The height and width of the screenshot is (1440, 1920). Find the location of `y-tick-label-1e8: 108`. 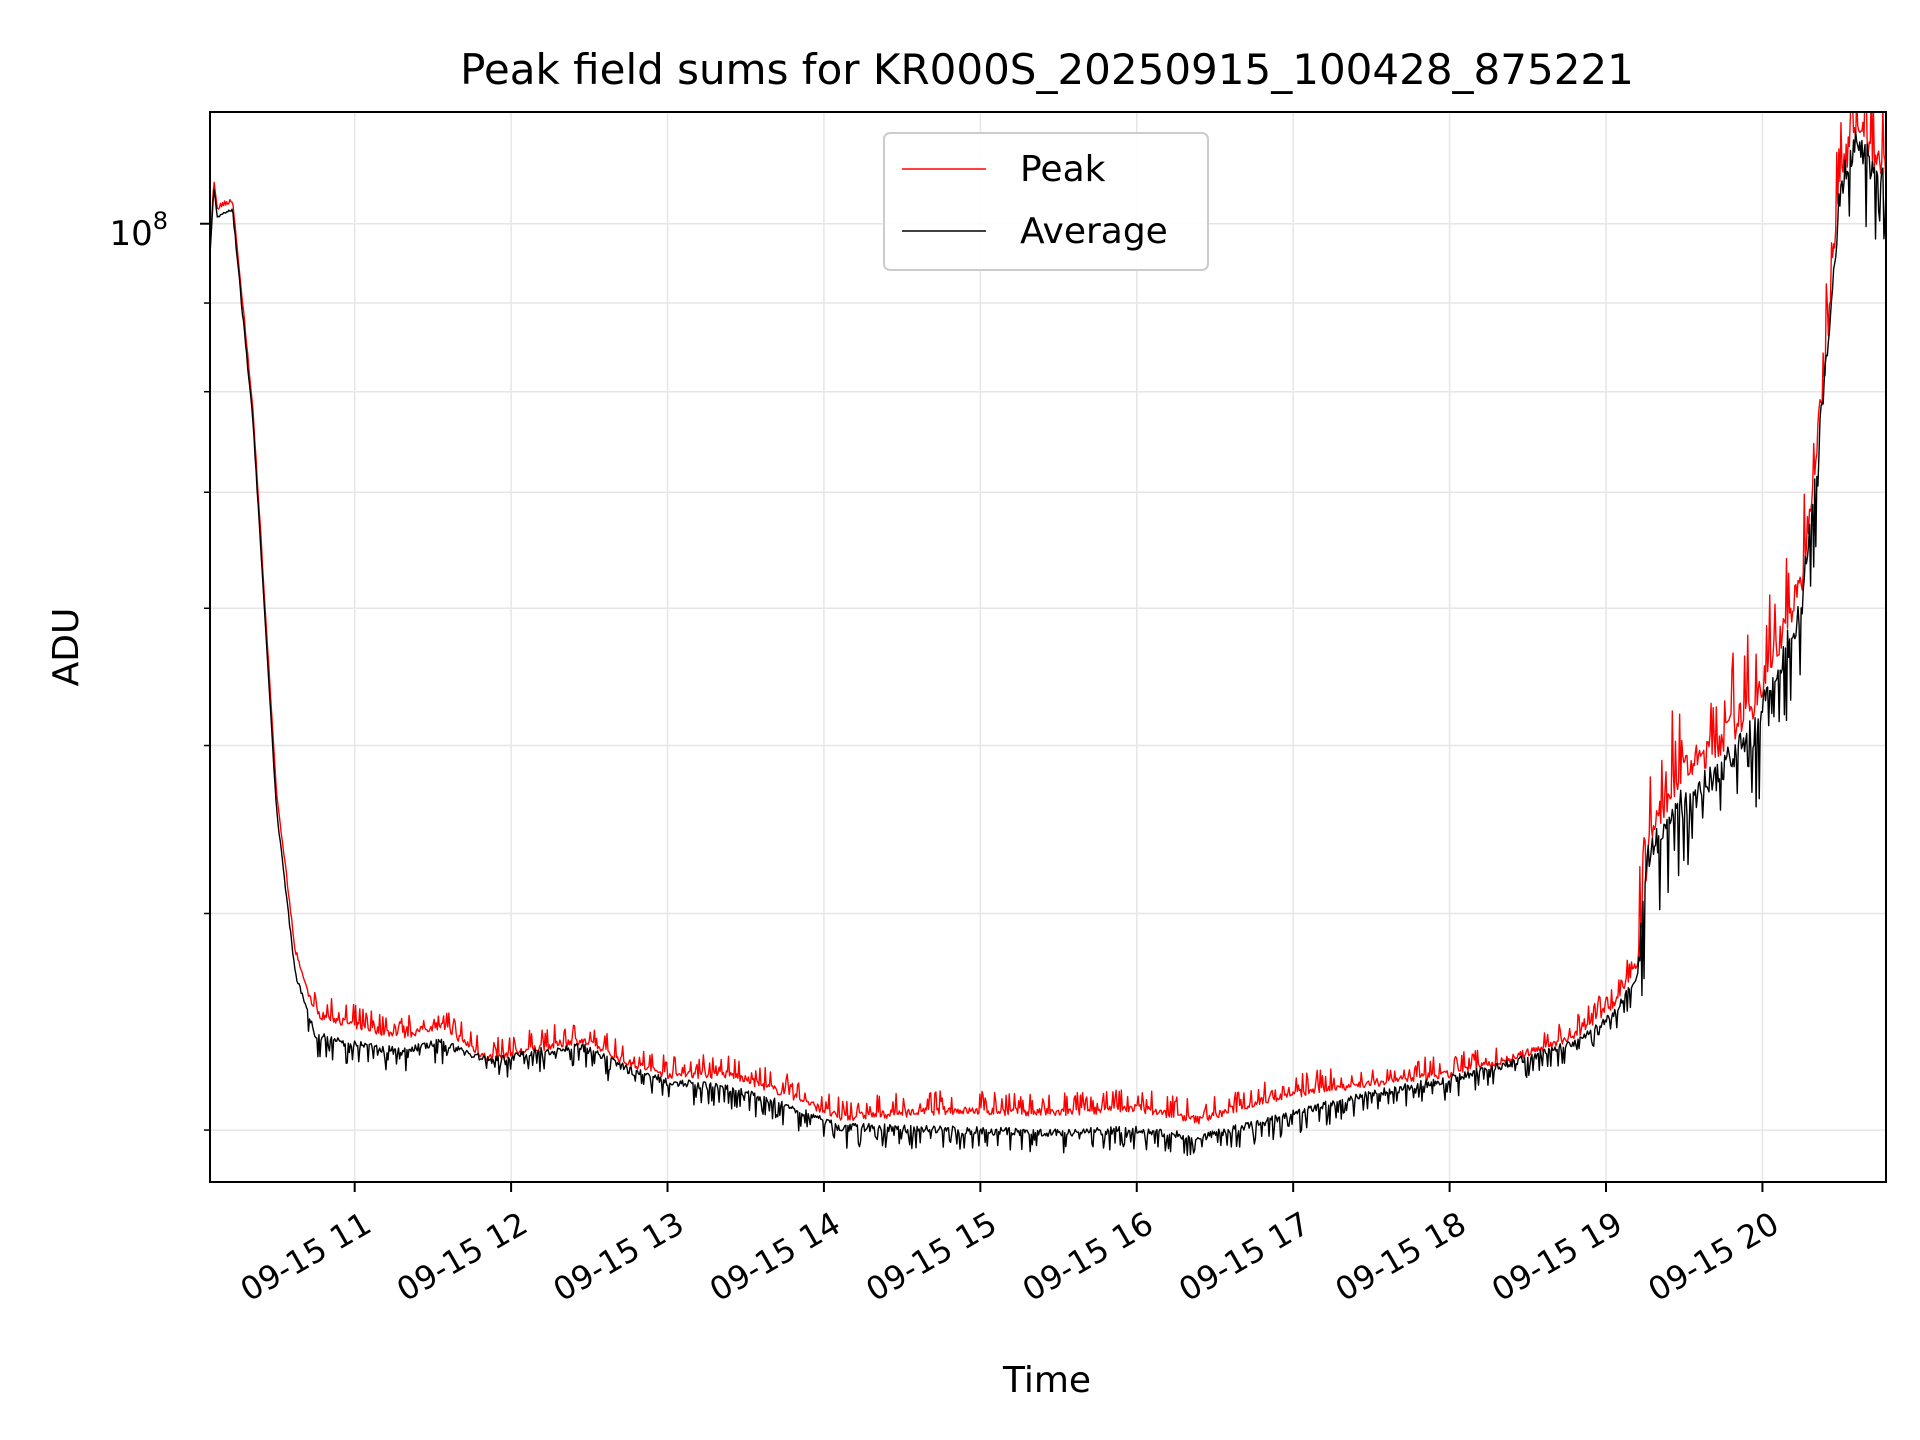

y-tick-label-1e8: 108 is located at coordinates (138, 230).